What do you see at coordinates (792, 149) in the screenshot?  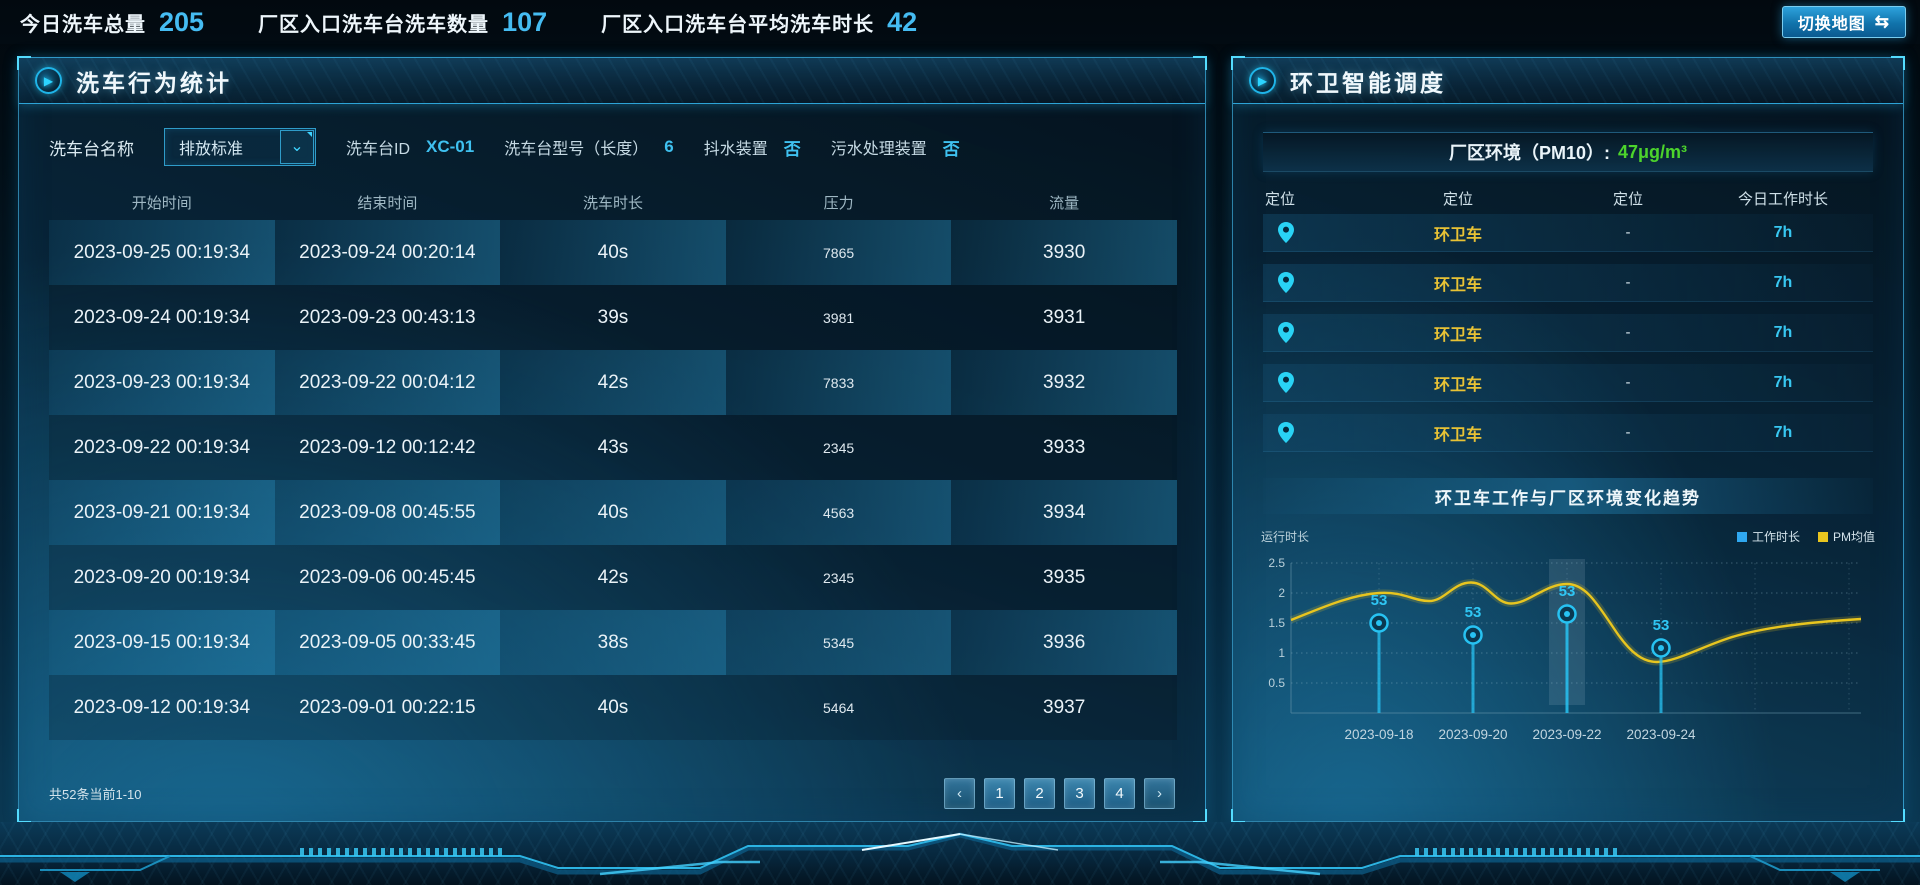 I see `shake-device-value: 否` at bounding box center [792, 149].